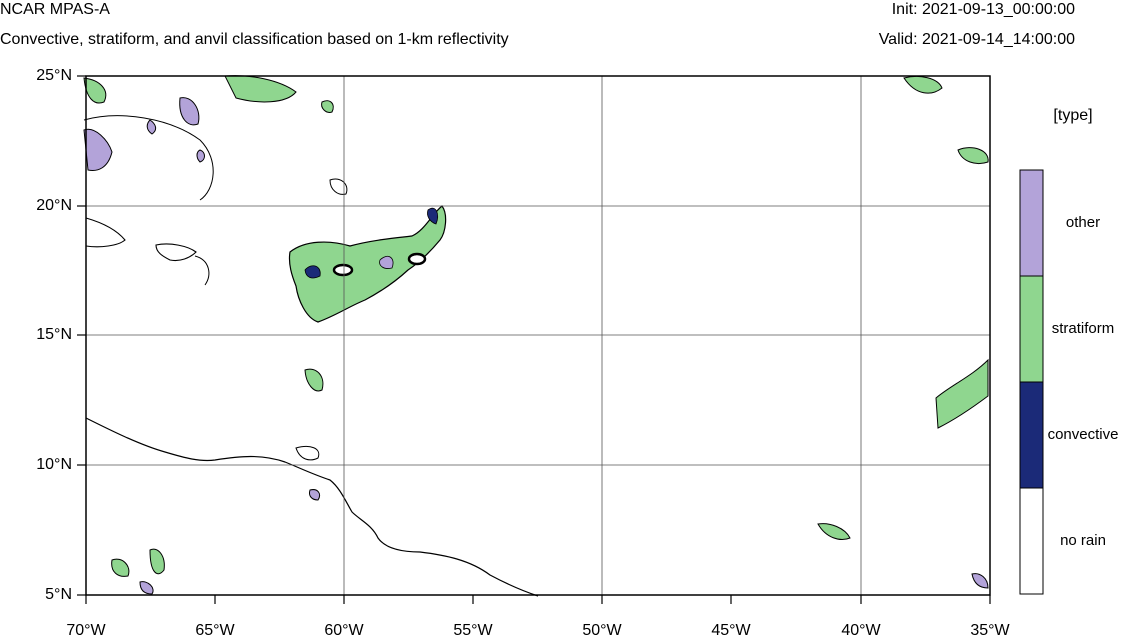 This screenshot has width=1128, height=641. What do you see at coordinates (1073, 115) in the screenshot?
I see `legend-title: [type]` at bounding box center [1073, 115].